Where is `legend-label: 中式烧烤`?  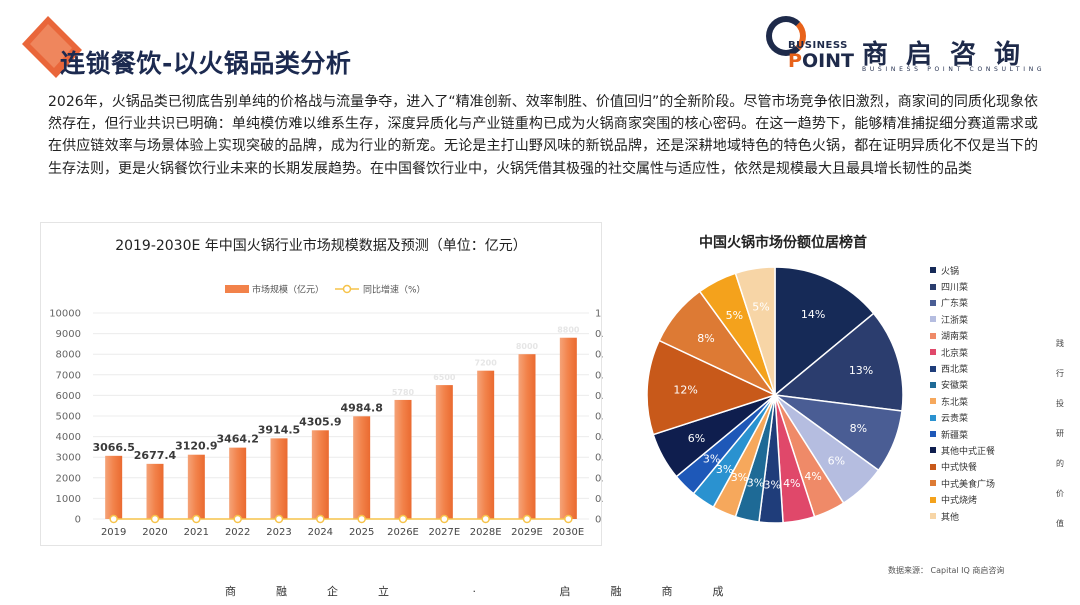 legend-label: 中式烧烤 is located at coordinates (959, 501).